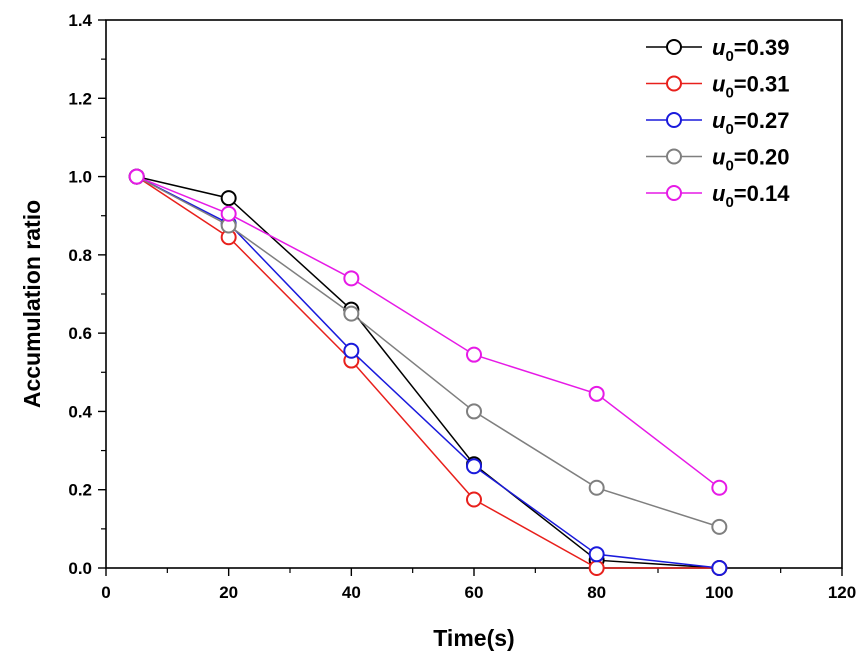 The width and height of the screenshot is (867, 663). Describe the element at coordinates (228, 592) in the screenshot. I see `x-tick-label: 20` at that location.